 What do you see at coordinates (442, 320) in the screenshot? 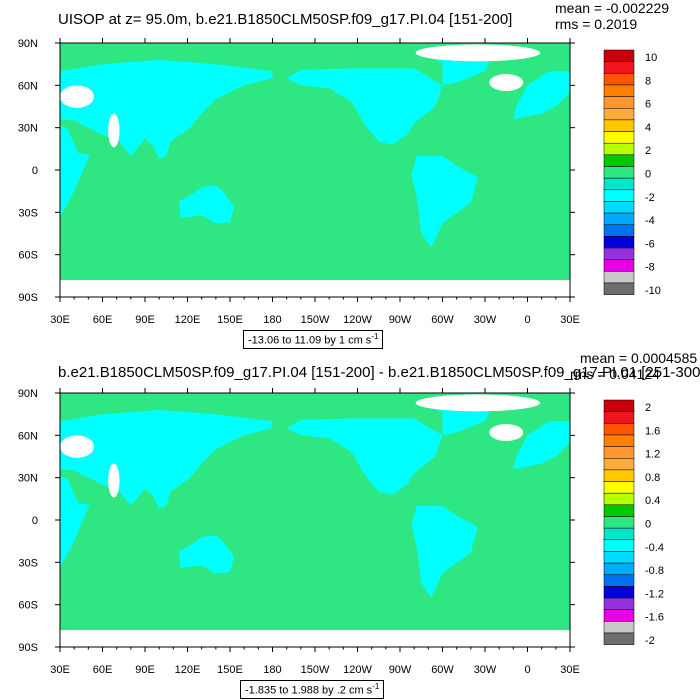
I see `x-tick-label: 60W` at bounding box center [442, 320].